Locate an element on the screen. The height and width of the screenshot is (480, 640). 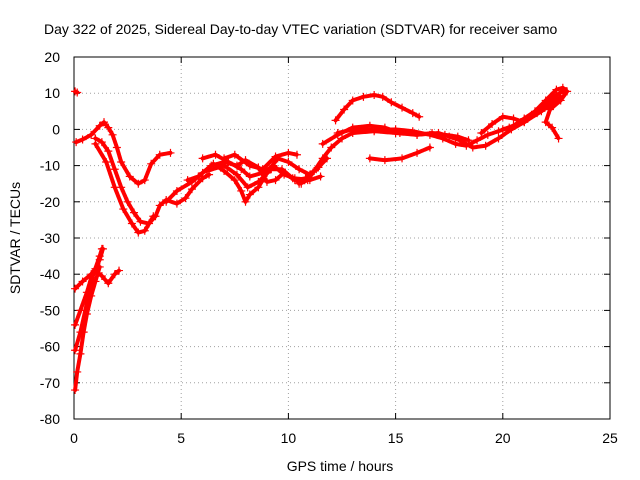
x-tick-label: 15 is located at coordinates (396, 438).